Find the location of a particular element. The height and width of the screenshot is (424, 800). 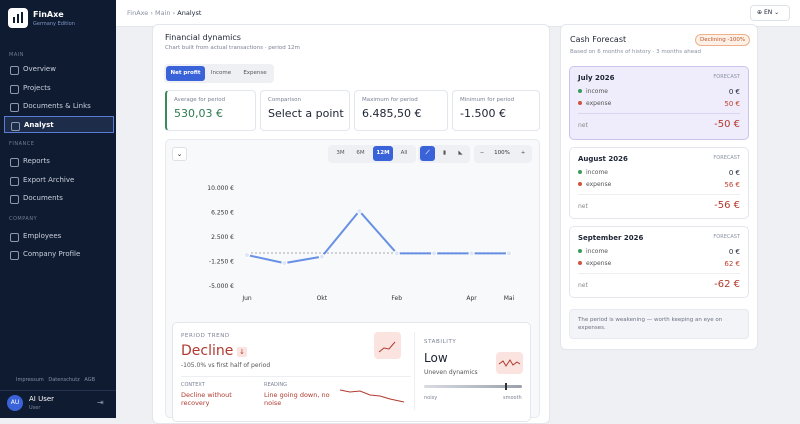

trend-icon is located at coordinates (387, 345).